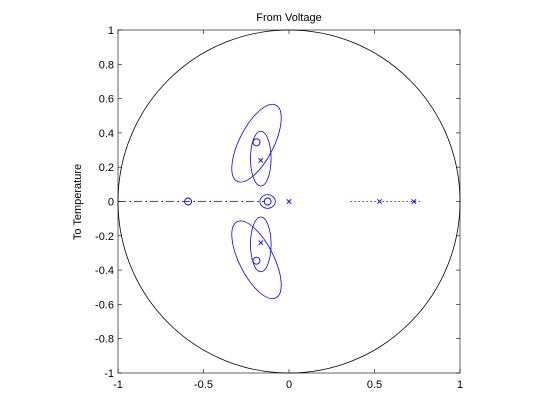 Image resolution: width=560 pixels, height=420 pixels. What do you see at coordinates (111, 203) in the screenshot?
I see `y-tick-label: 0` at bounding box center [111, 203].